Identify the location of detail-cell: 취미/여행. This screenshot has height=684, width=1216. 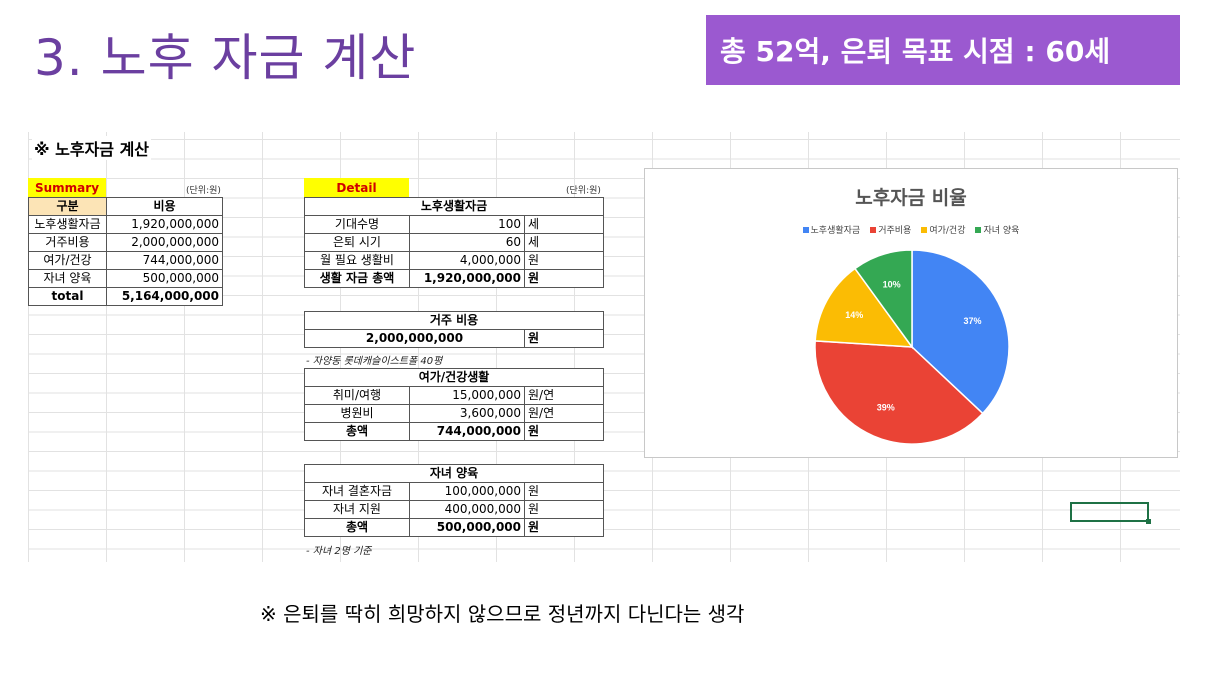
(357, 395).